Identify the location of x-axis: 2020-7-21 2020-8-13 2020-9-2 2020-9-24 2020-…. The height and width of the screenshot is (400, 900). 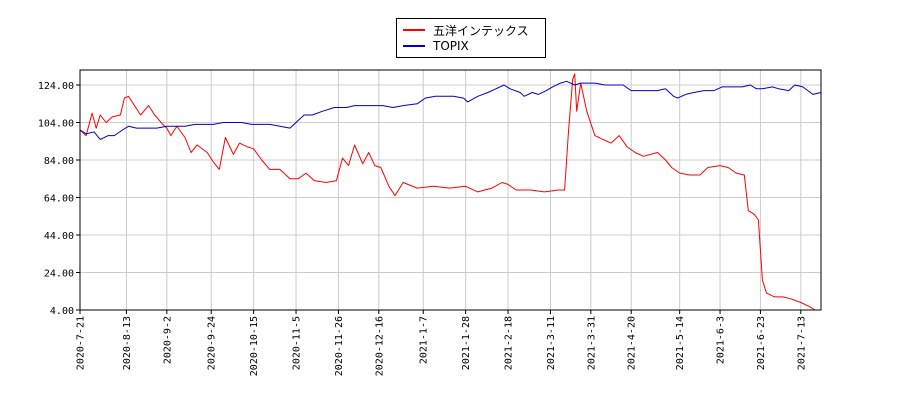
(441, 343).